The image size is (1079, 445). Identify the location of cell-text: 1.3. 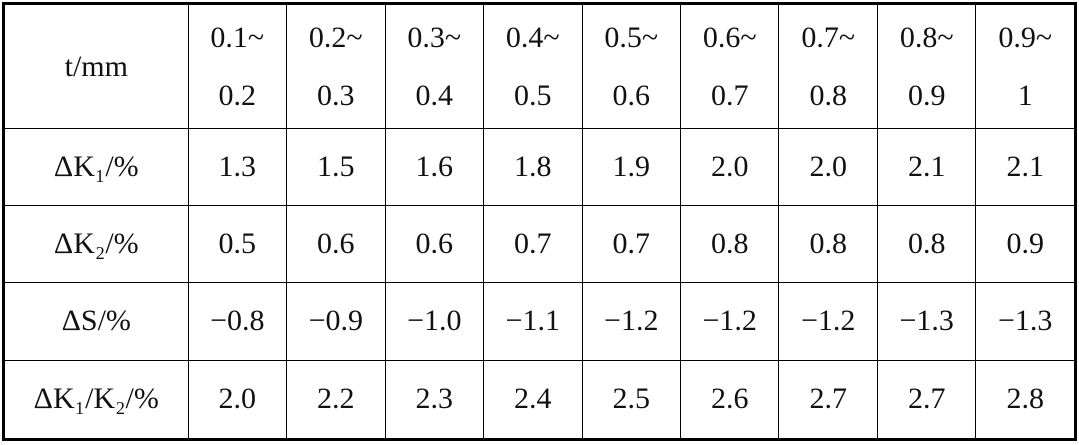
(237, 167).